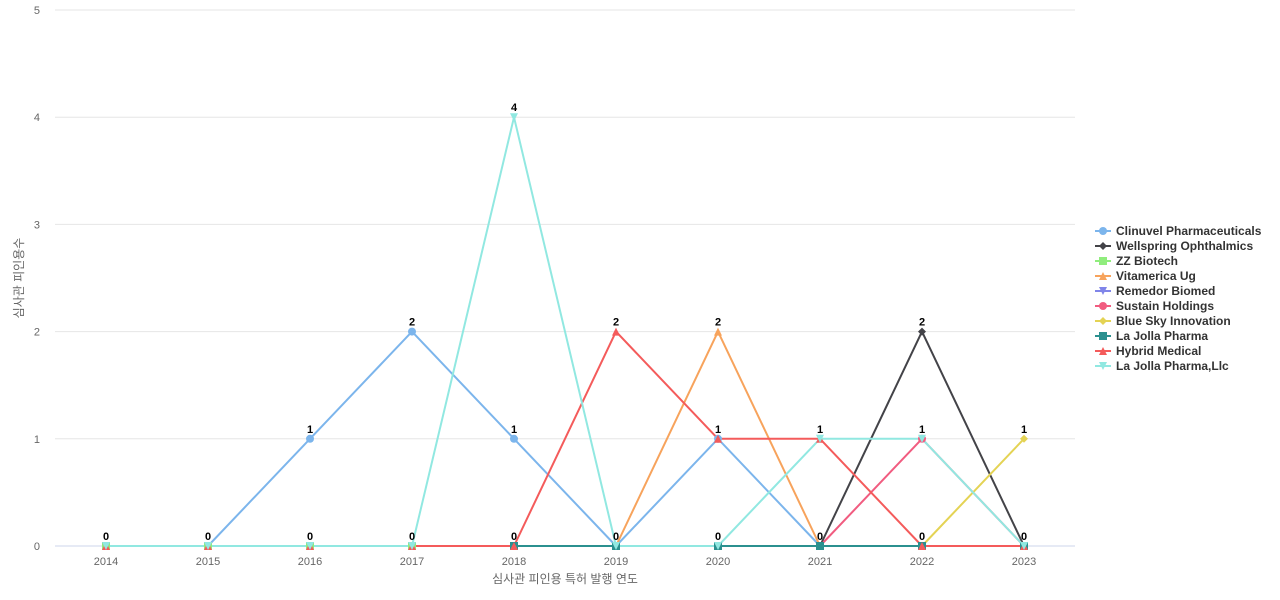  Describe the element at coordinates (1024, 562) in the screenshot. I see `x-tick-label: 2023` at that location.